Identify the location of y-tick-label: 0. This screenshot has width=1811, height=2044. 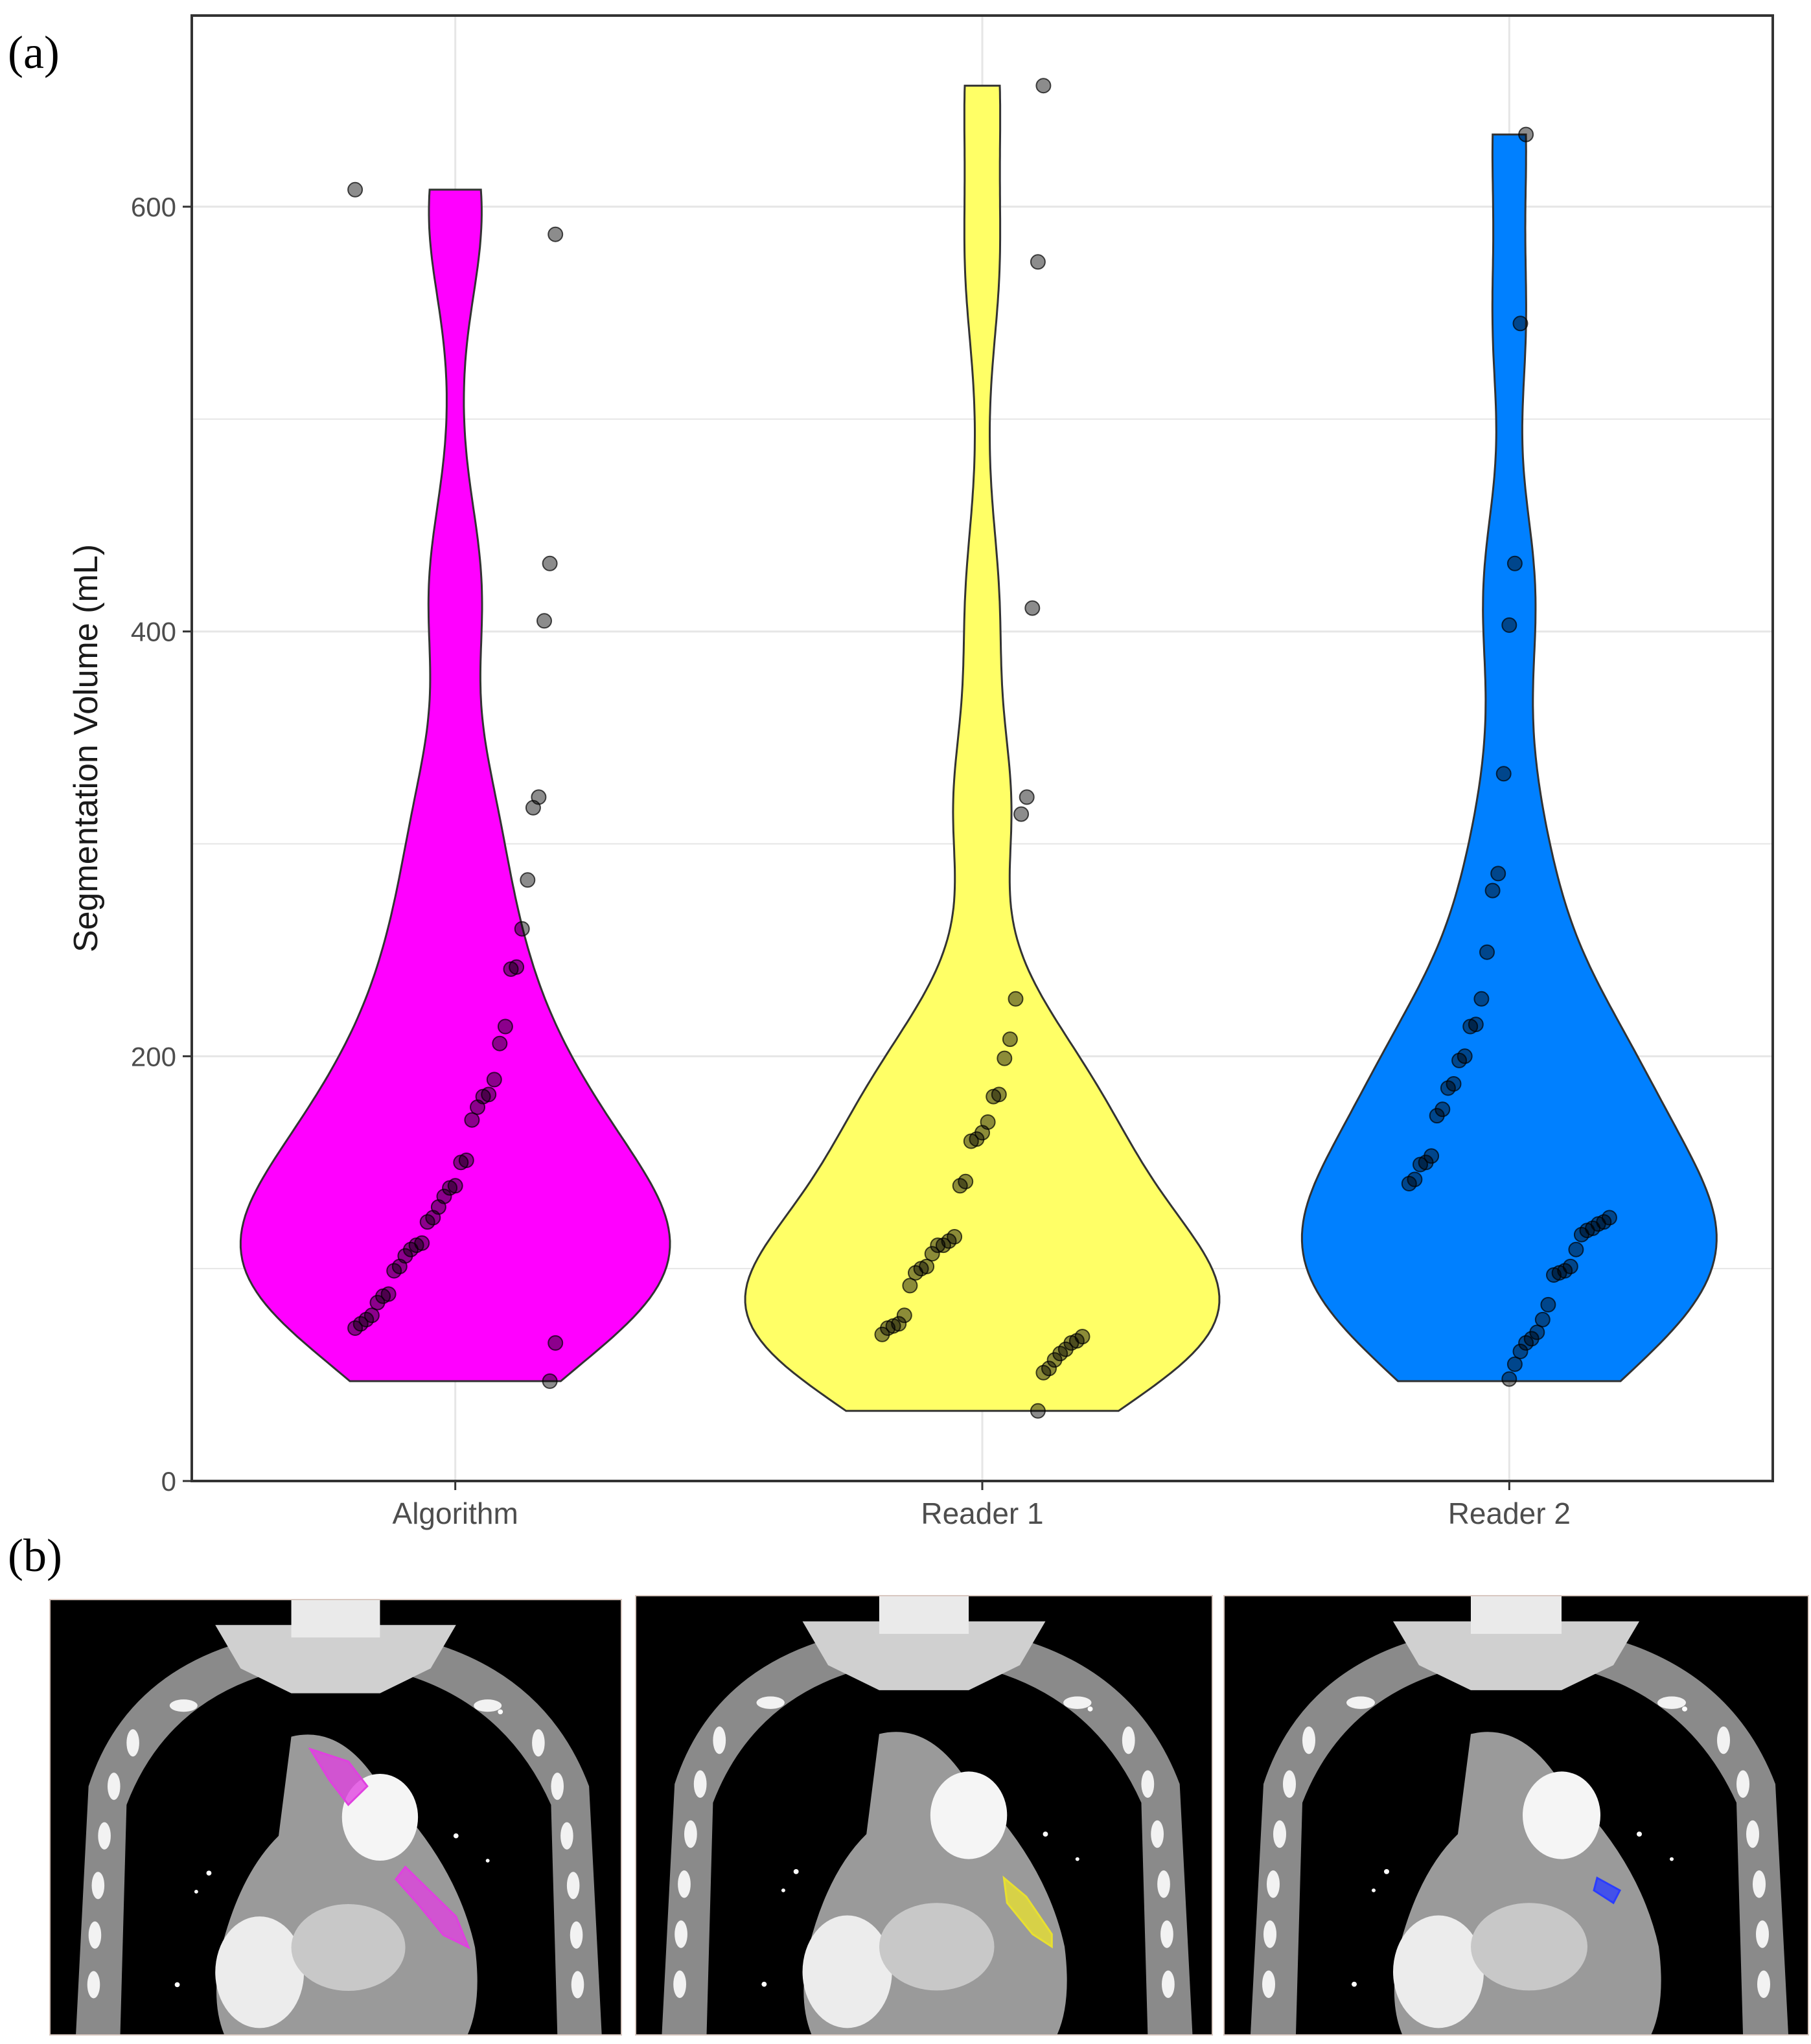
(168, 1482).